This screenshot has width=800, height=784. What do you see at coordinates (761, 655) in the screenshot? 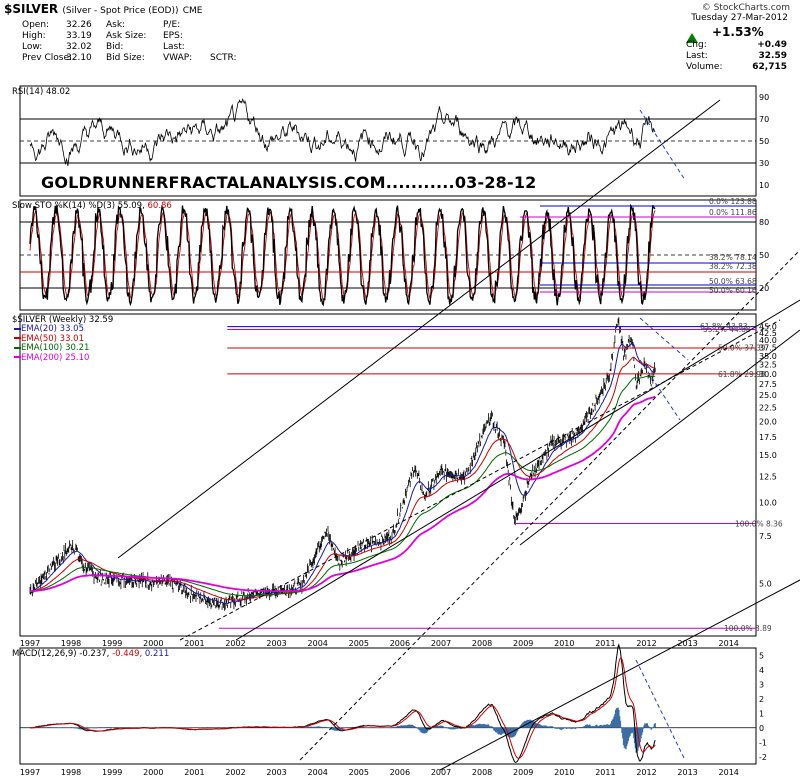
I see `y-tick-label-macd: 5` at bounding box center [761, 655].